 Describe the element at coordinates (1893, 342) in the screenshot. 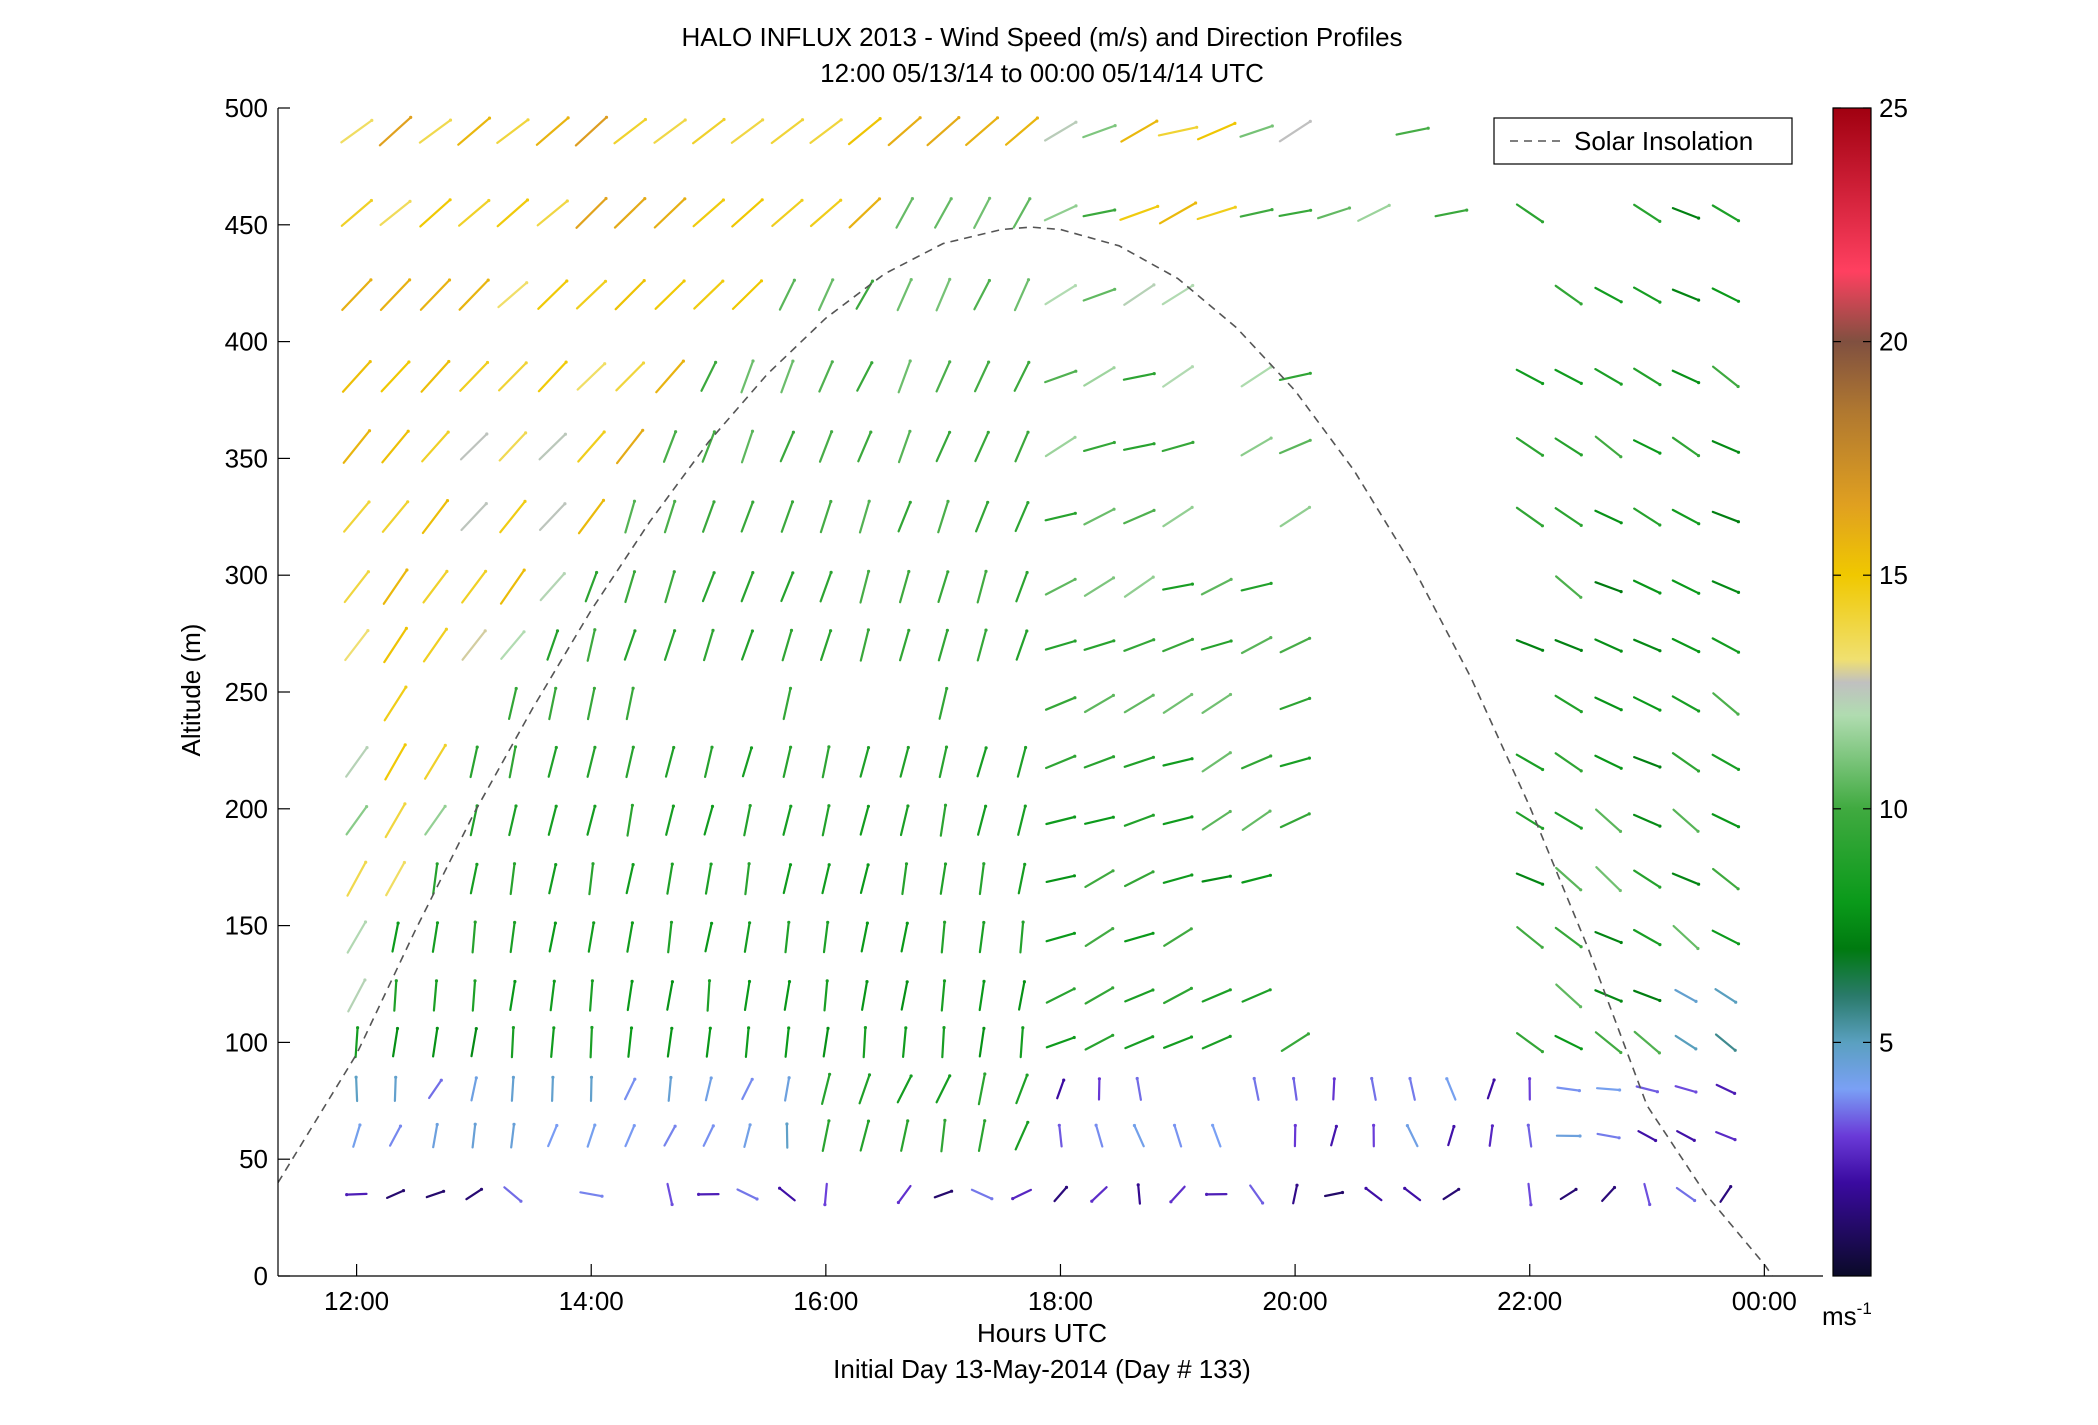

I see `colorbar-tick-label: 20` at that location.